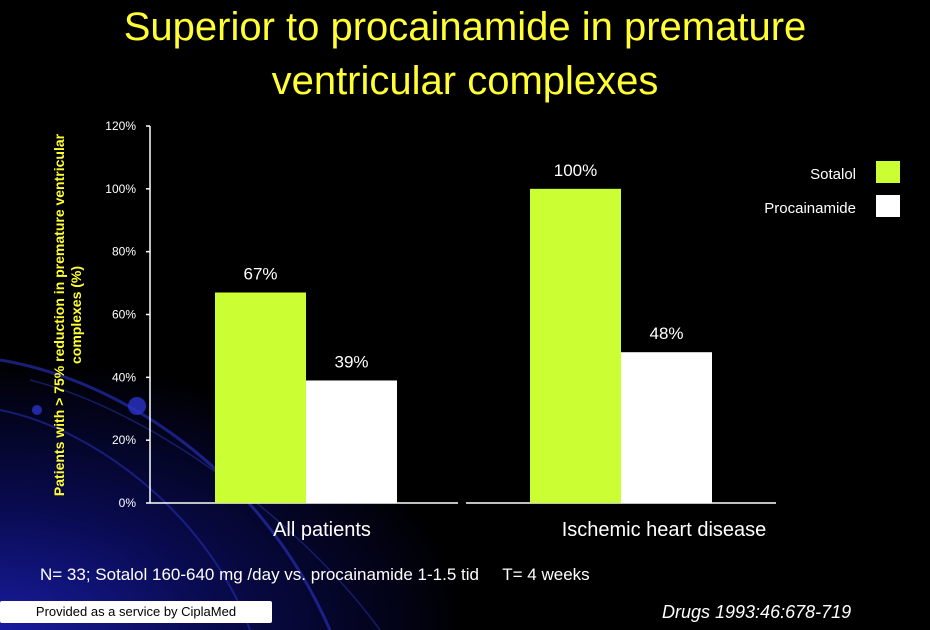 This screenshot has height=630, width=930. I want to click on slide-title-line1: Superior to procainamide in premature, so click(465, 27).